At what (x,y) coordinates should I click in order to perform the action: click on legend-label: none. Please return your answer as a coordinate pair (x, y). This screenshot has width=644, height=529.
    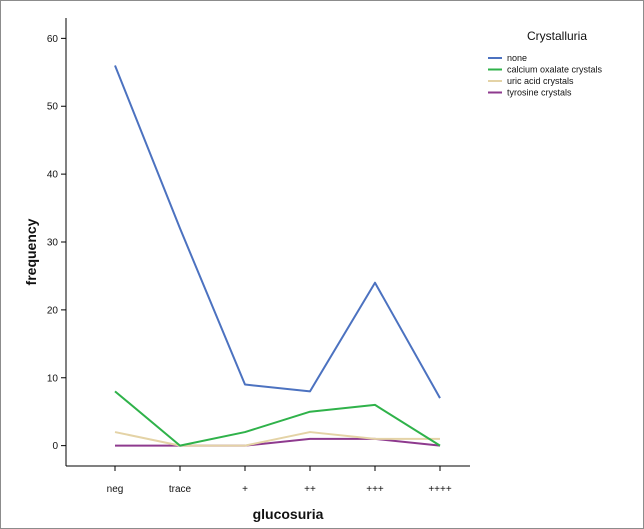
    Looking at the image, I should click on (517, 58).